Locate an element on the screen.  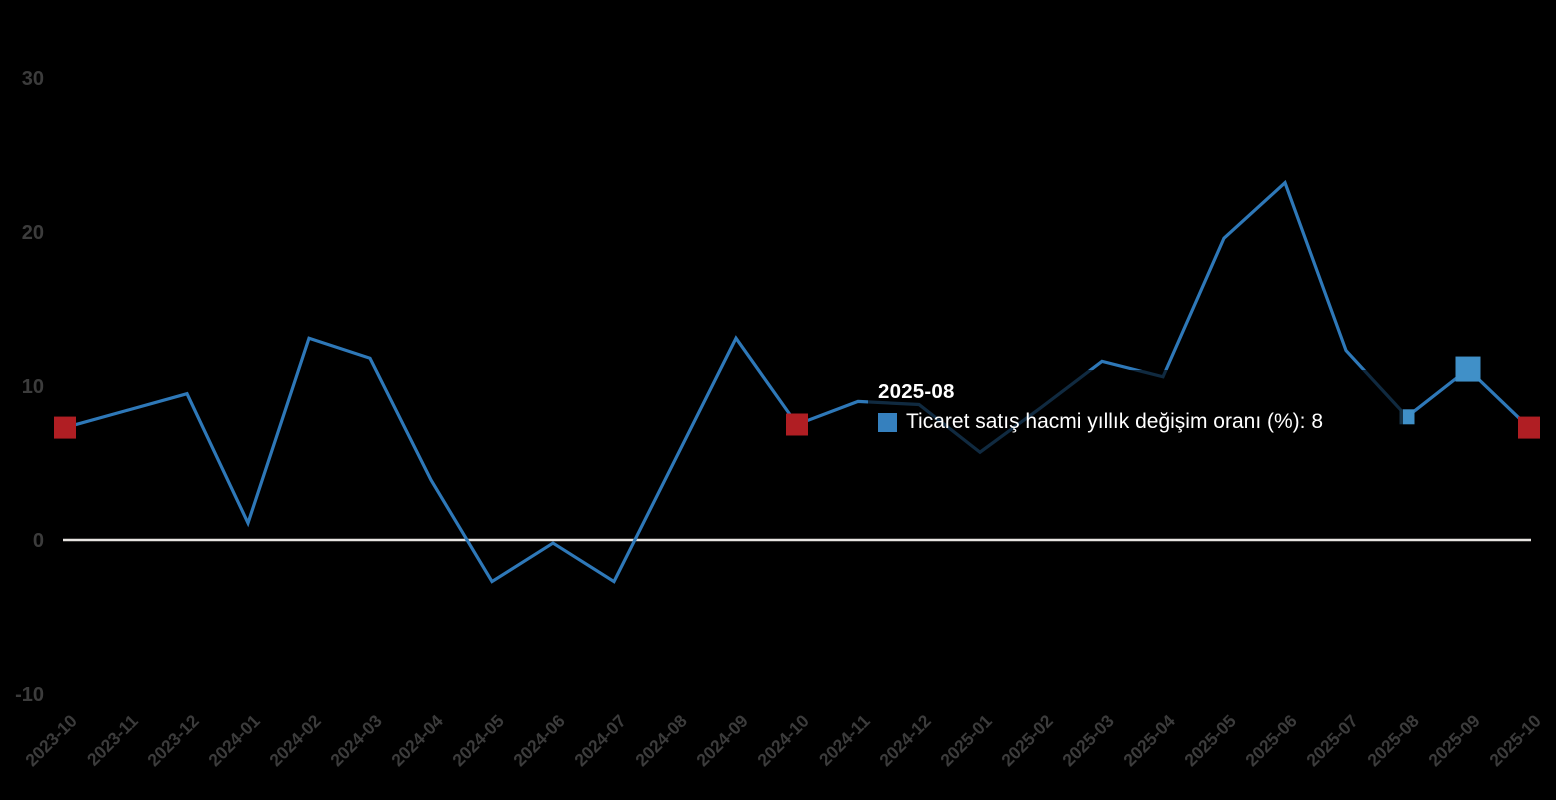
y-axis-label--10: -10 is located at coordinates (29, 695).